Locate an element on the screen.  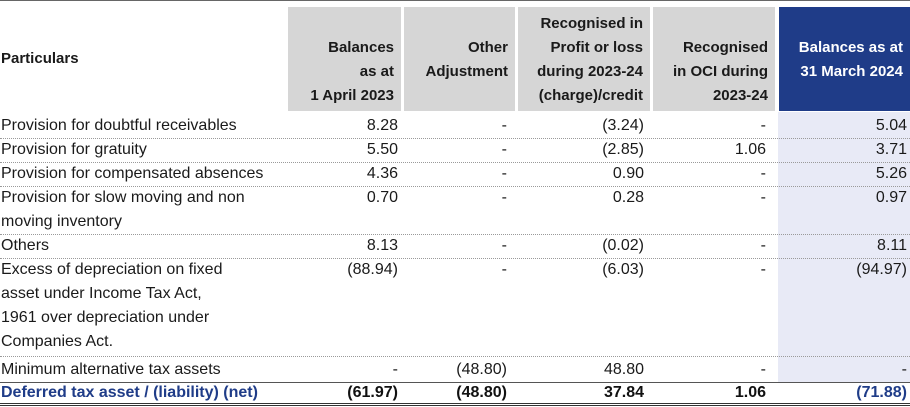
header-opening-balance: Balances as at 1 April 2023 is located at coordinates (344, 59).